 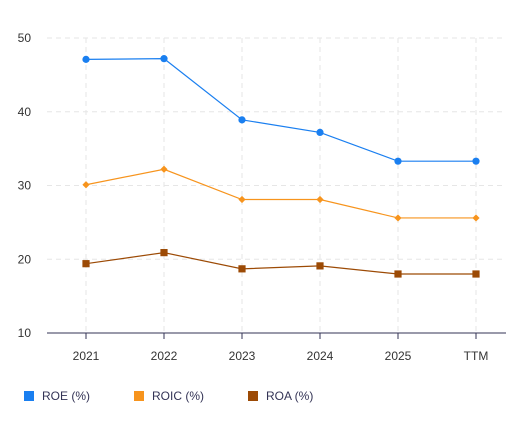 I want to click on y-tick-label: 40, so click(x=25, y=112).